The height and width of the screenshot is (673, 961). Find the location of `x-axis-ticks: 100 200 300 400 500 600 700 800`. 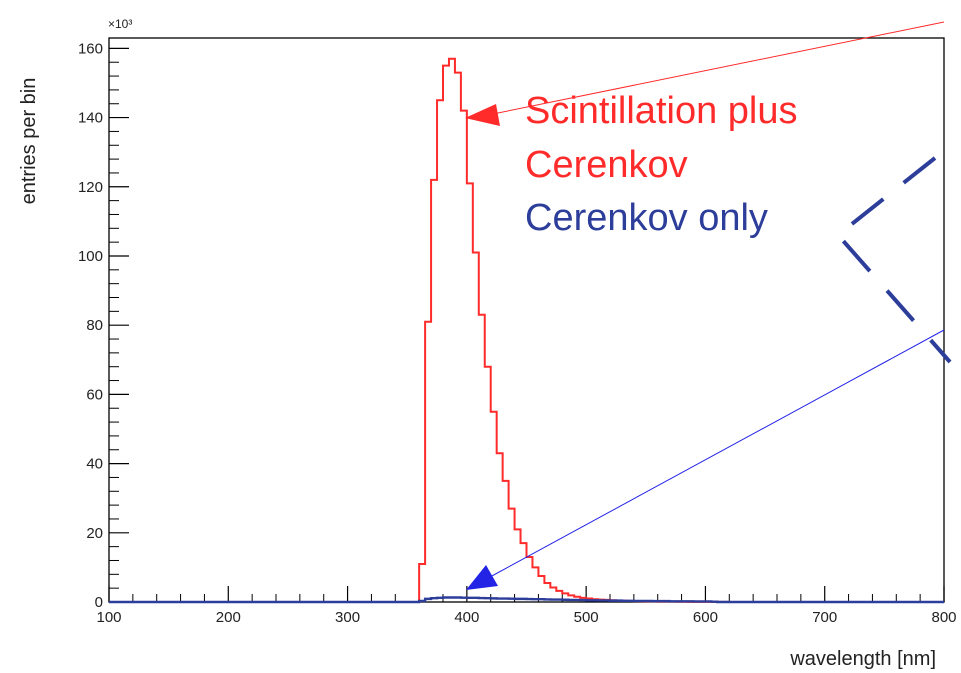

x-axis-ticks: 100 200 300 400 500 600 700 800 is located at coordinates (526, 606).